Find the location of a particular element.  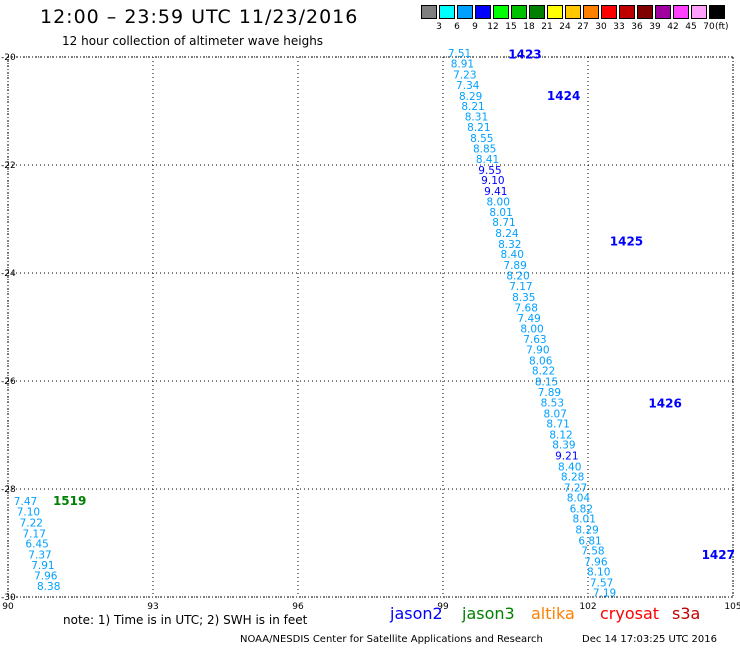

pass-number-label: 1519 is located at coordinates (69, 501).